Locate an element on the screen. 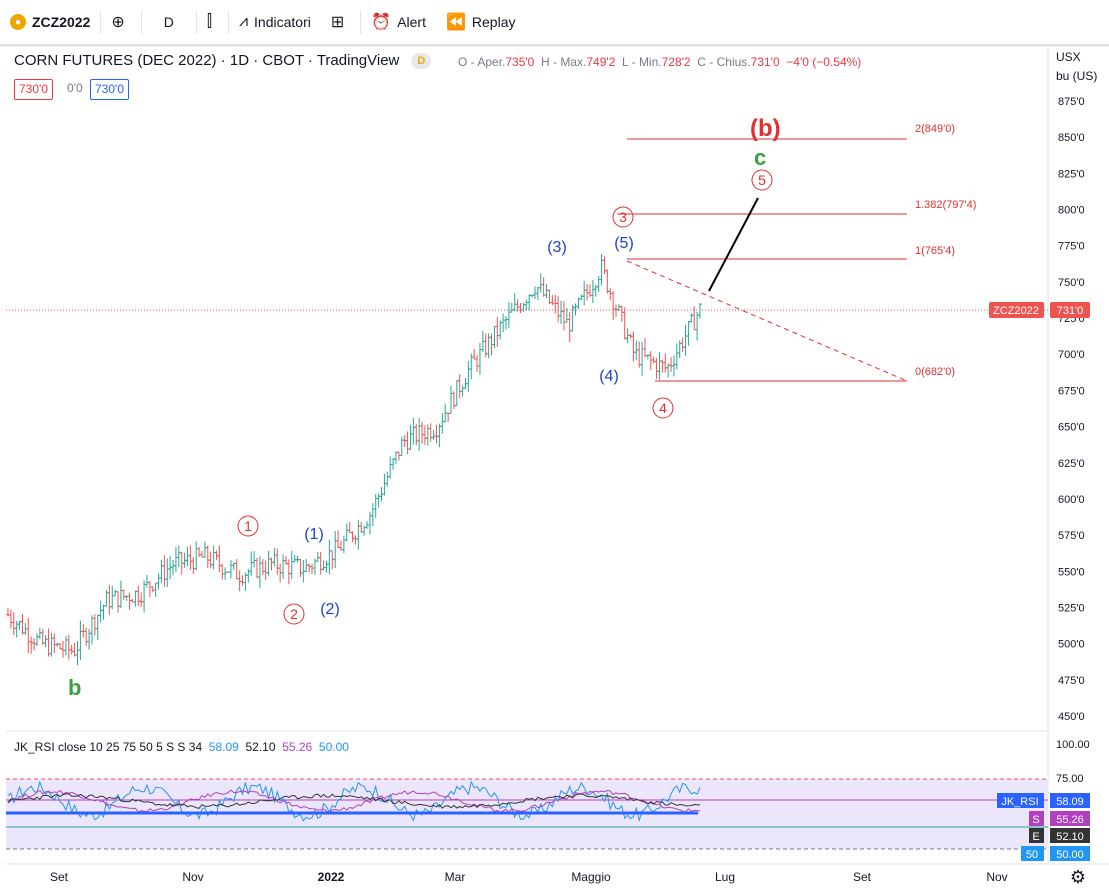  wave-circle-5: 5 is located at coordinates (762, 180).